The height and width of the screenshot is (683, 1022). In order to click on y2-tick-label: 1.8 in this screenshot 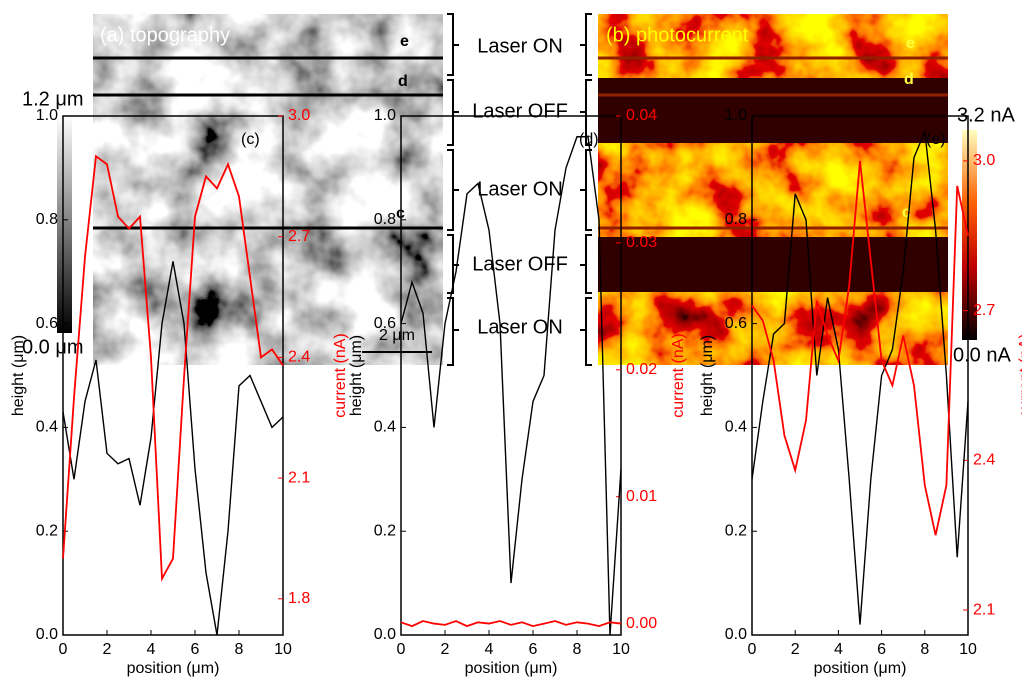, I will do `click(299, 598)`.